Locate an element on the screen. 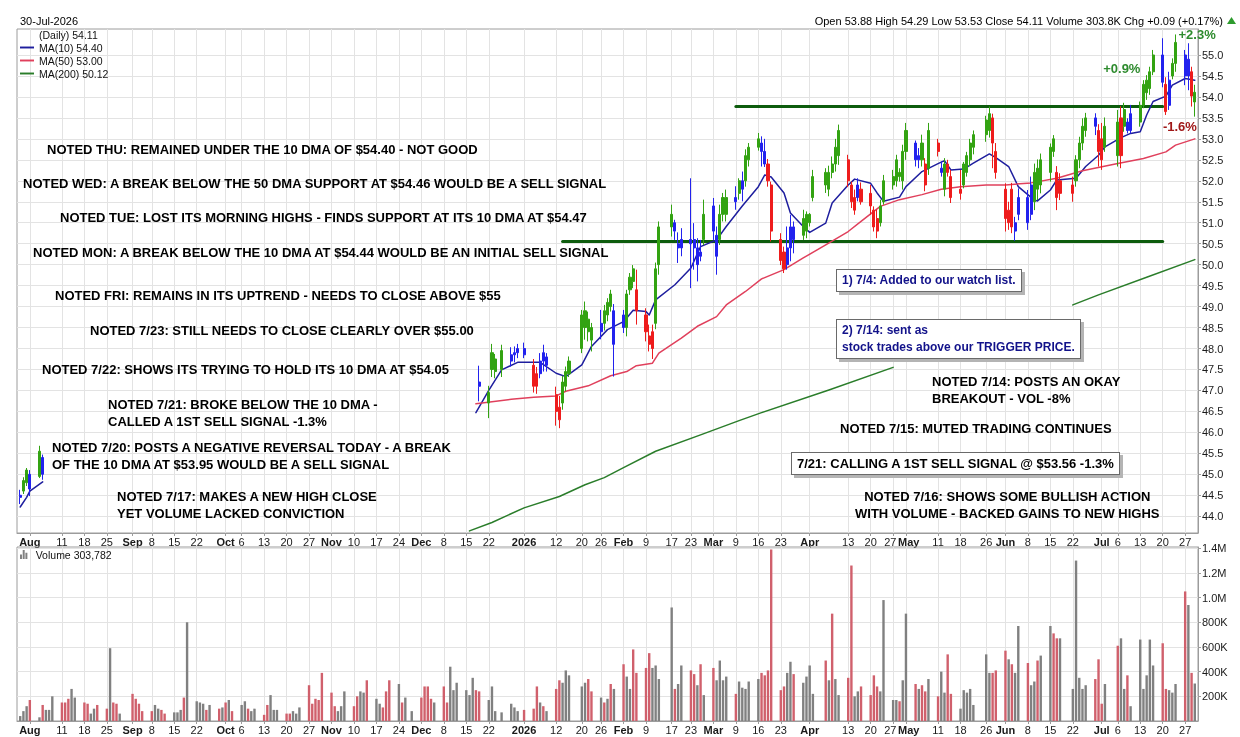 The height and width of the screenshot is (737, 1240). x-tick-label: Sep is located at coordinates (132, 729).